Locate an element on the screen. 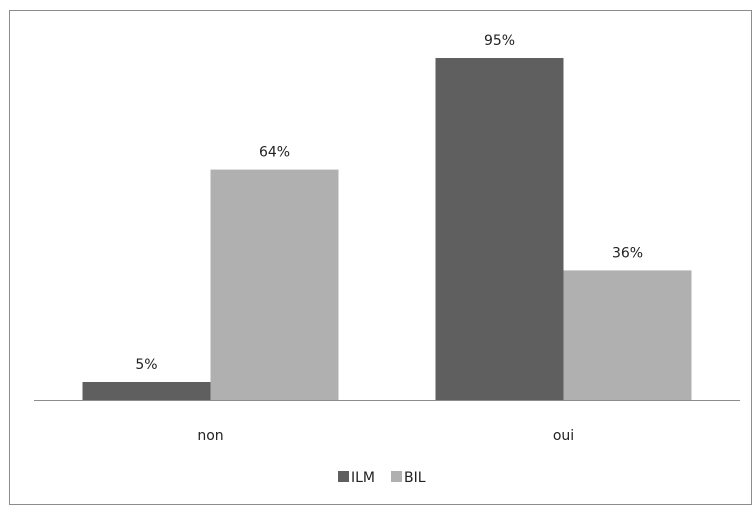  bar-bil-oui is located at coordinates (627, 335).